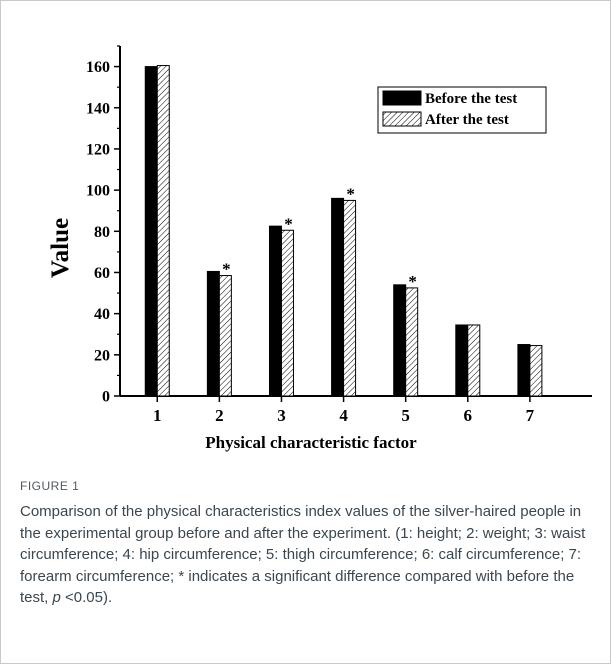 The image size is (611, 664). I want to click on y-tick-label: 40, so click(102, 314).